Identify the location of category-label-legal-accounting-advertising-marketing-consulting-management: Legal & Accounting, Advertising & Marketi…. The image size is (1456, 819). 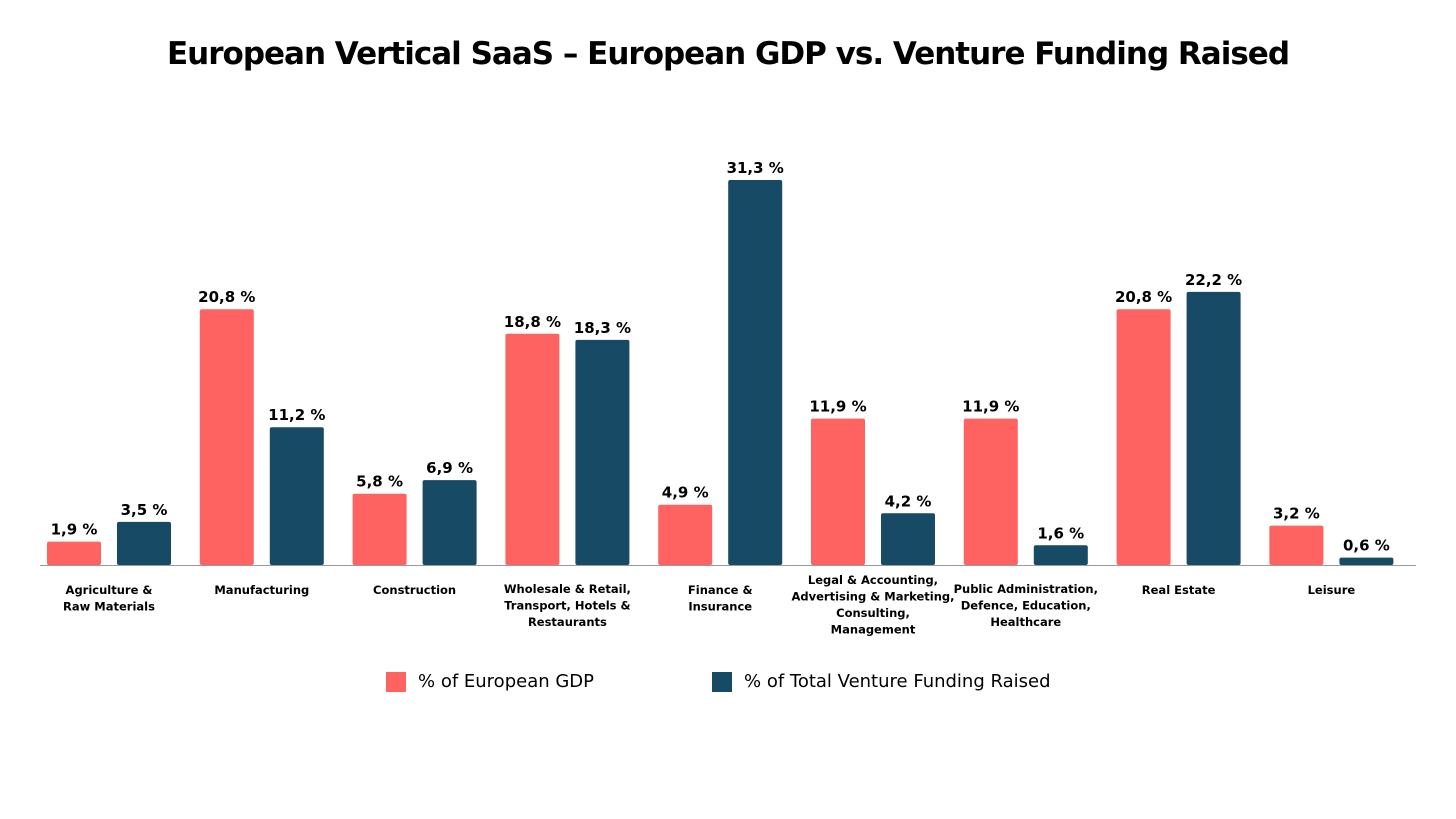
(872, 605).